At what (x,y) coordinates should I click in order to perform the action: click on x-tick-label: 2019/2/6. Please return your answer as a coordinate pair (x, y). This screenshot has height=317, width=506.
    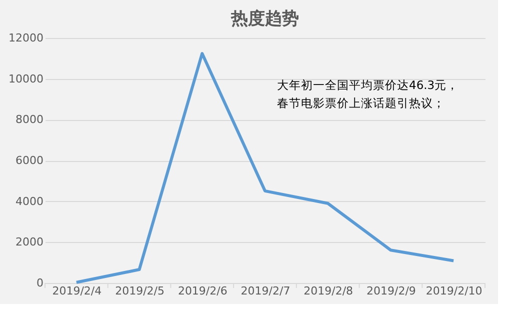
    Looking at the image, I should click on (203, 291).